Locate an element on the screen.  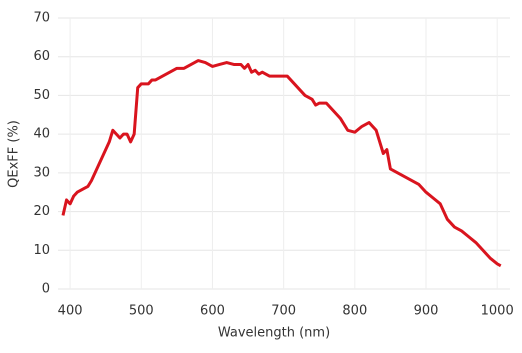
y-tick-label: 20 is located at coordinates (41, 211).